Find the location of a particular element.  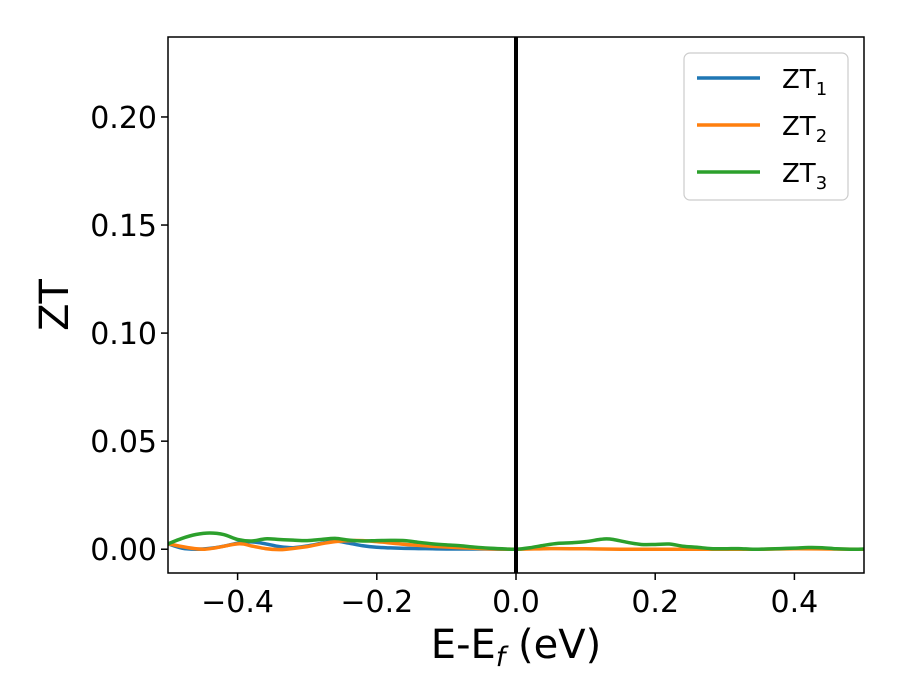

legend-label-zt3: ZT3 is located at coordinates (804, 176).